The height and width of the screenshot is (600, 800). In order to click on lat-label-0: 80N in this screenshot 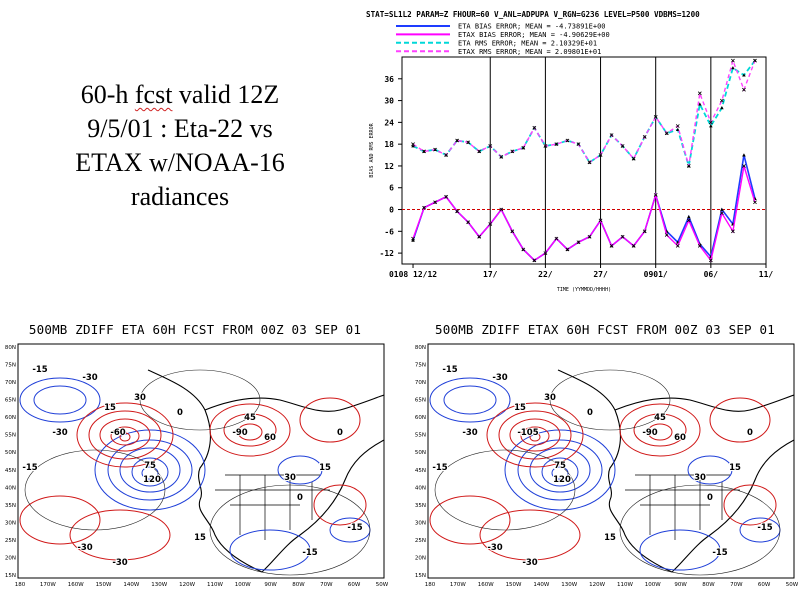, I will do `click(10, 348)`.